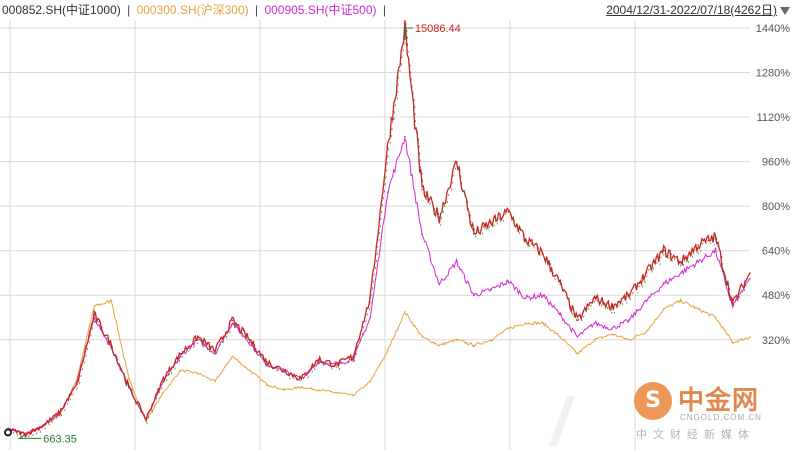 The image size is (796, 454). I want to click on watermark: S 中金网 CNGOLD.COM.CN 中文财经新媒体, so click(709, 412).